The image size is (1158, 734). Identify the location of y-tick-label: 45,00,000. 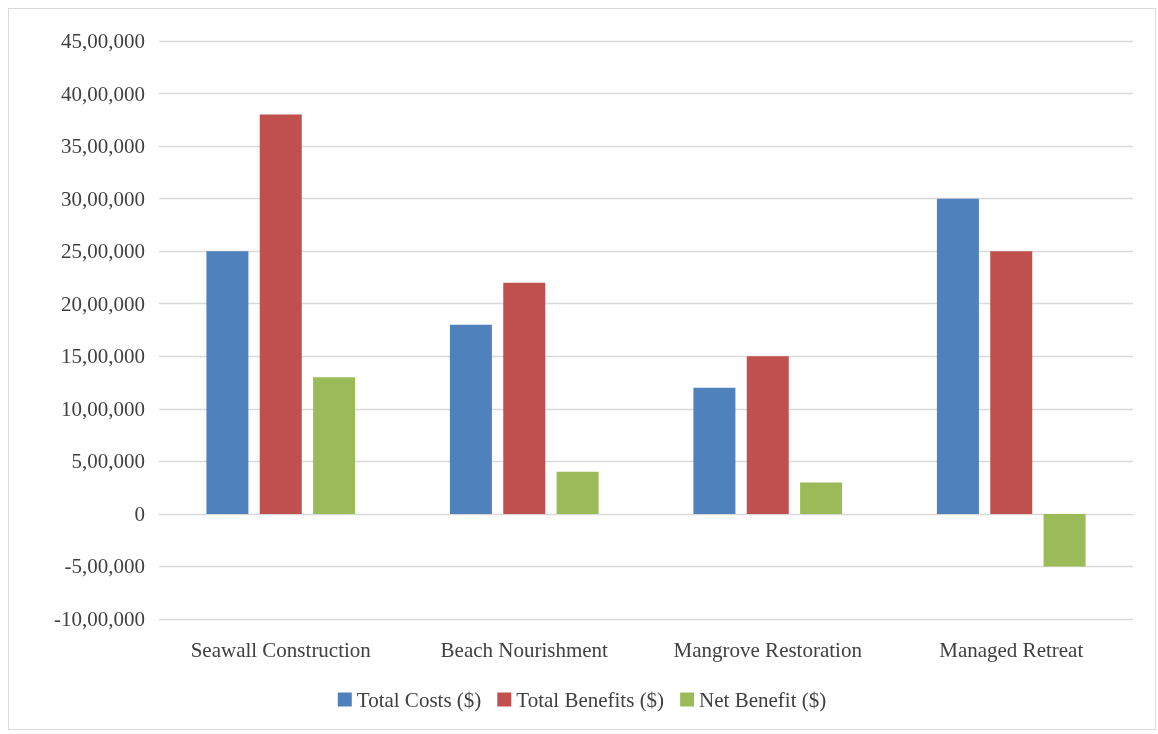
(103, 41).